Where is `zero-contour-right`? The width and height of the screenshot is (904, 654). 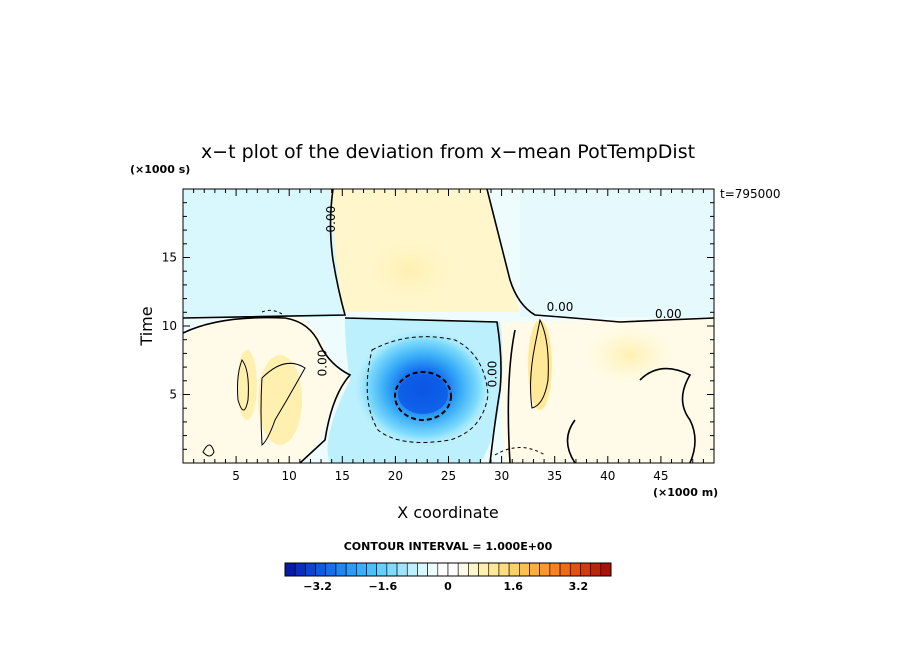 zero-contour-right is located at coordinates (600, 256).